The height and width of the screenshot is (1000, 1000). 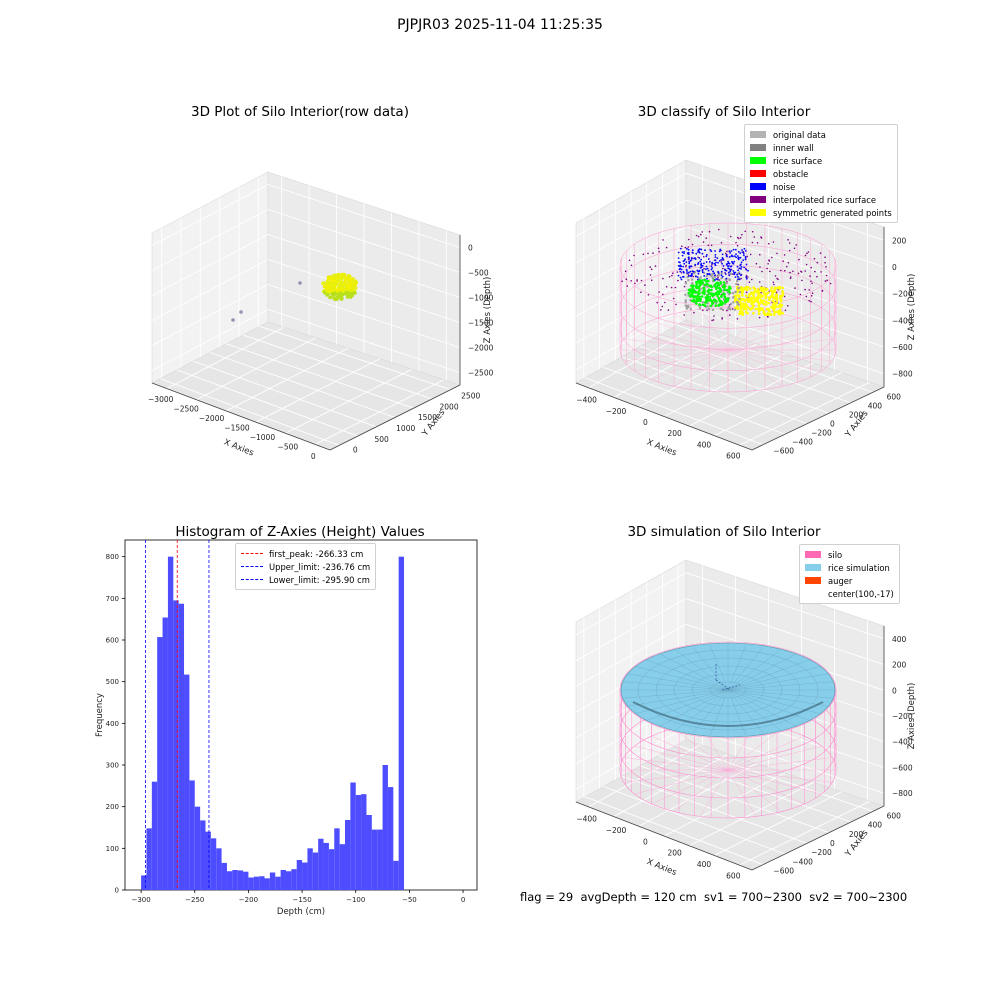 What do you see at coordinates (140, 900) in the screenshot?
I see `x-tick-label: −300` at bounding box center [140, 900].